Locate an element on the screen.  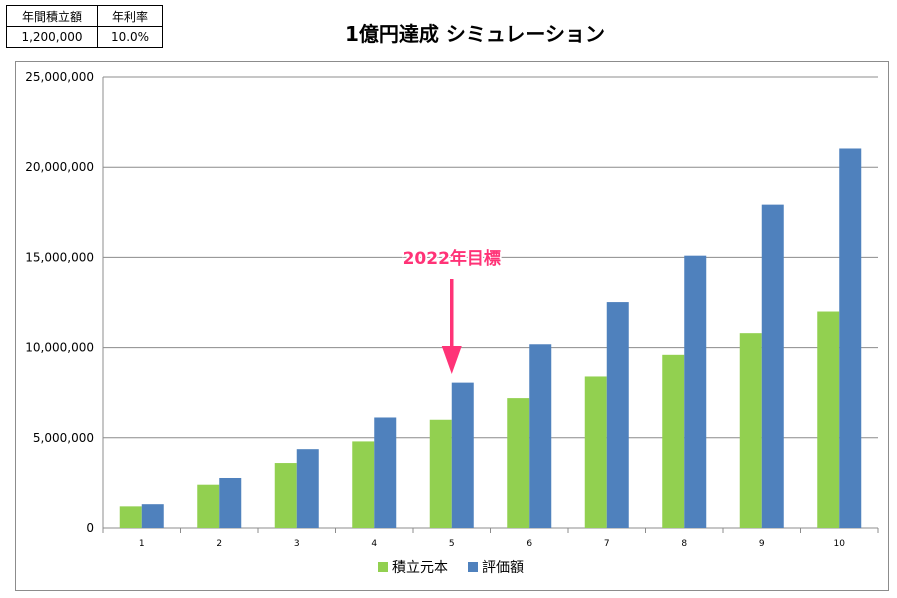
y-tick-label: 10,000,000 is located at coordinates (59, 348).